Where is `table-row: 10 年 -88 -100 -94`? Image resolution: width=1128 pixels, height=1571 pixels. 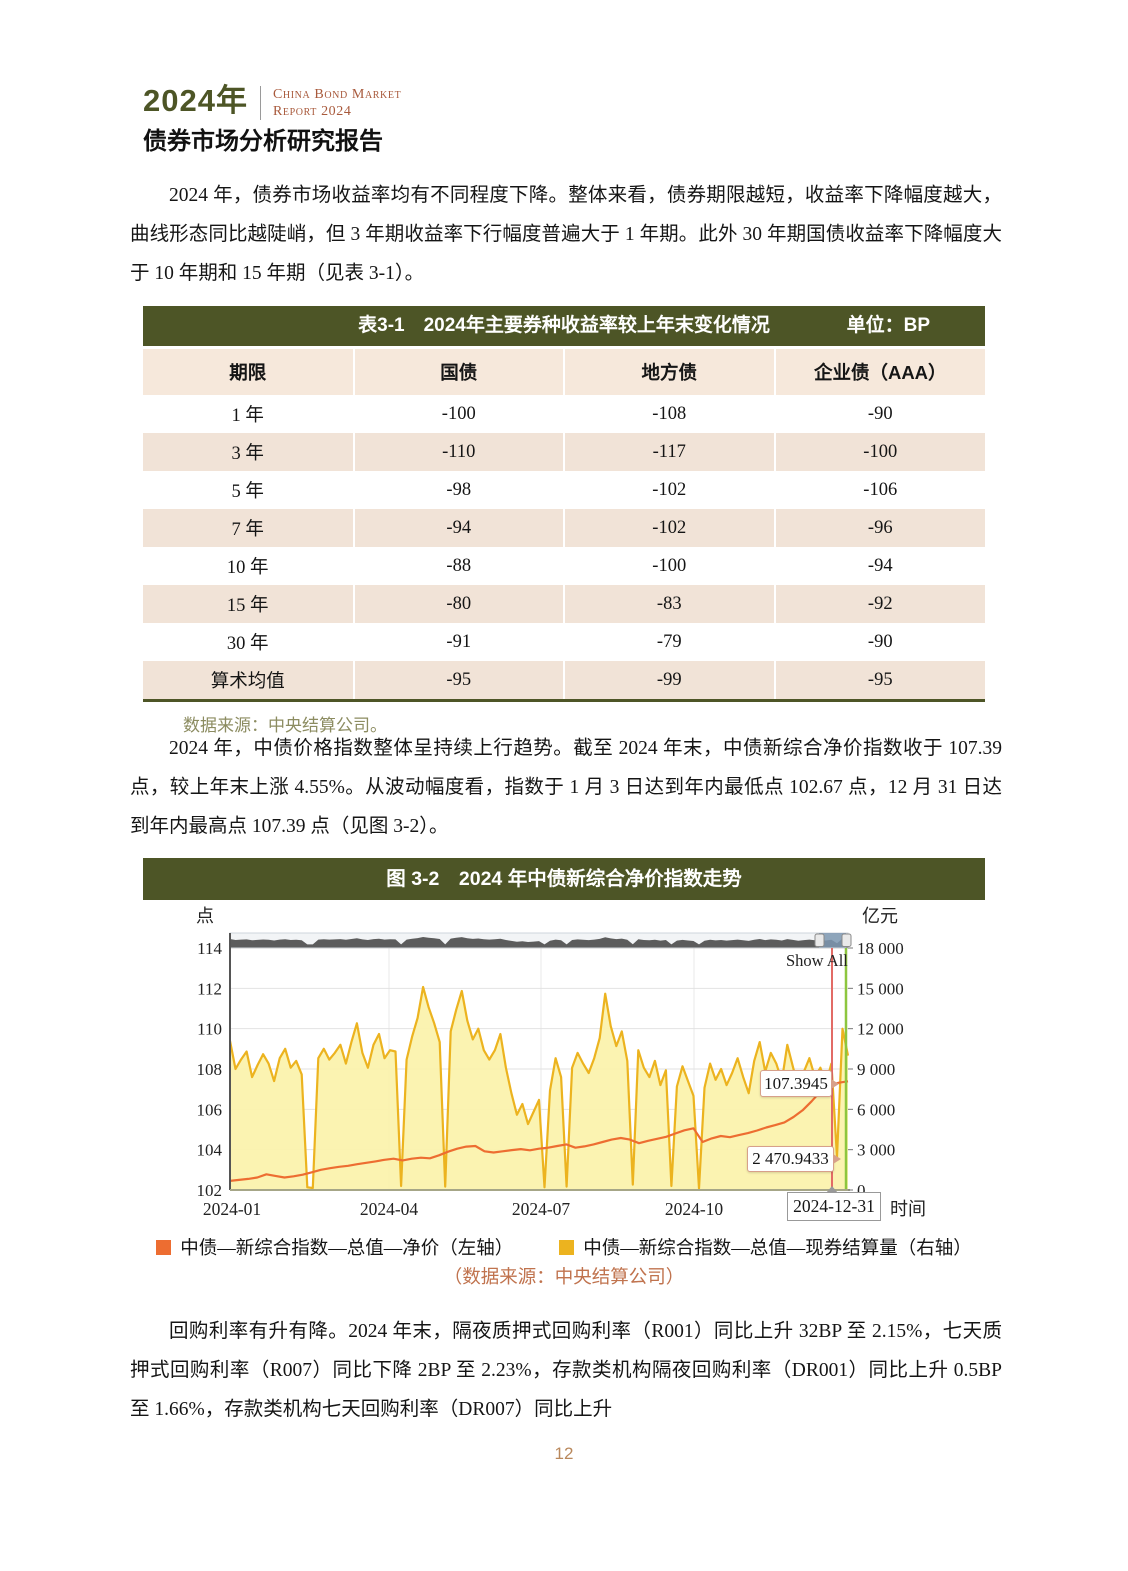 table-row: 10 年 -88 -100 -94 is located at coordinates (564, 566).